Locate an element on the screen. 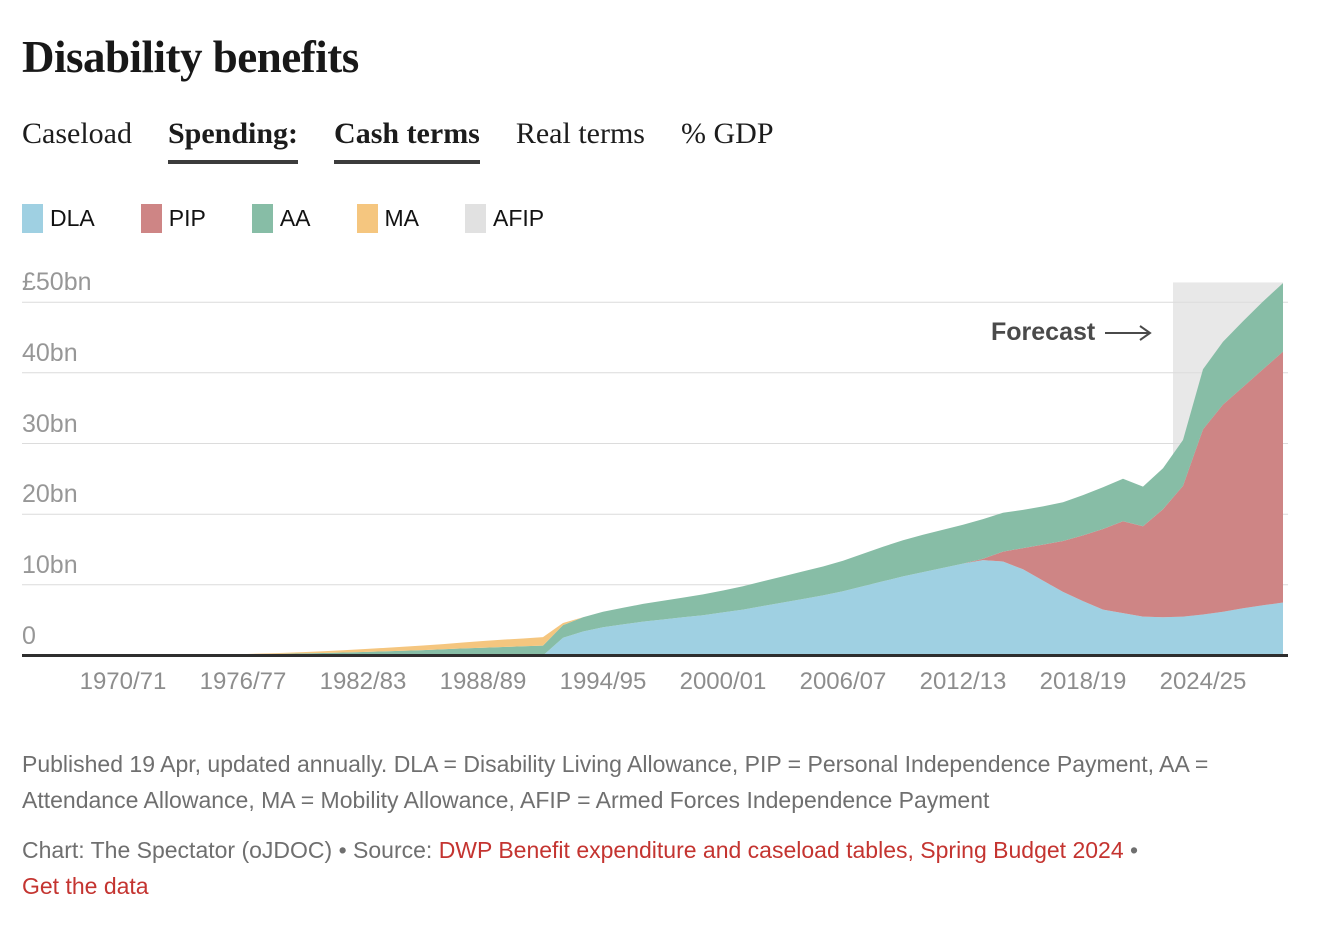 The image size is (1342, 946). legend-item-afip: AFIP is located at coordinates (504, 218).